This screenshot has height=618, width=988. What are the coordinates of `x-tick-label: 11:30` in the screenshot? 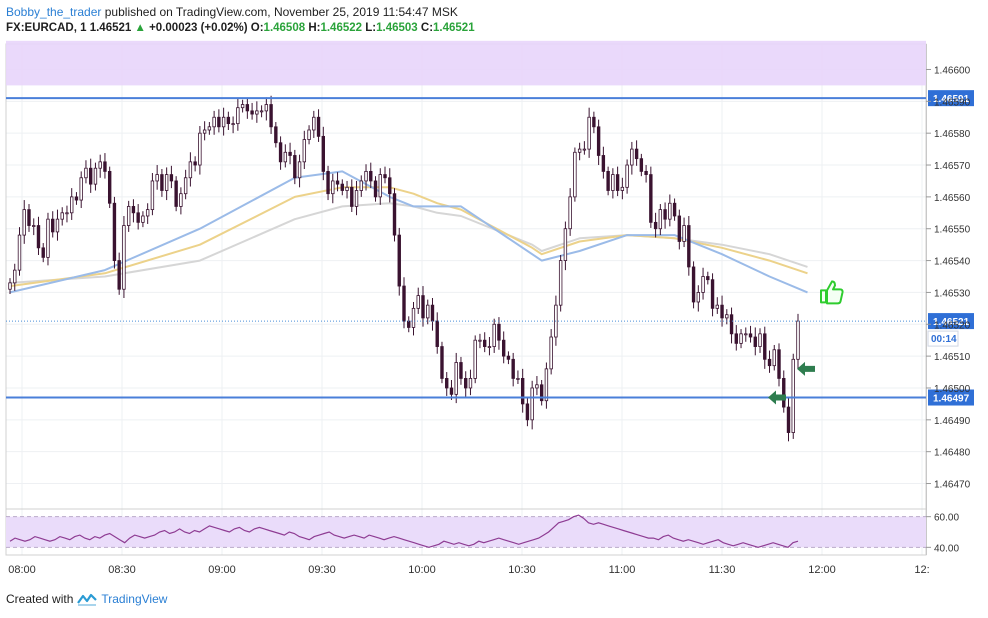 It's located at (722, 570).